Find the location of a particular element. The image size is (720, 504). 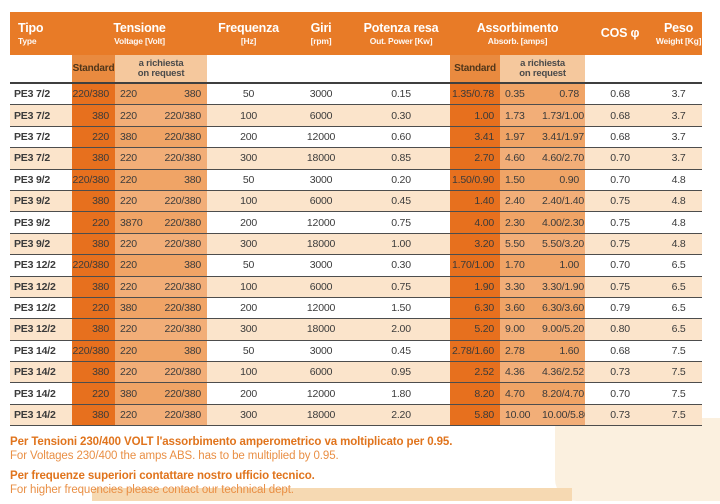

cell-tensione-richiesta-1: 380 is located at coordinates (137, 308).